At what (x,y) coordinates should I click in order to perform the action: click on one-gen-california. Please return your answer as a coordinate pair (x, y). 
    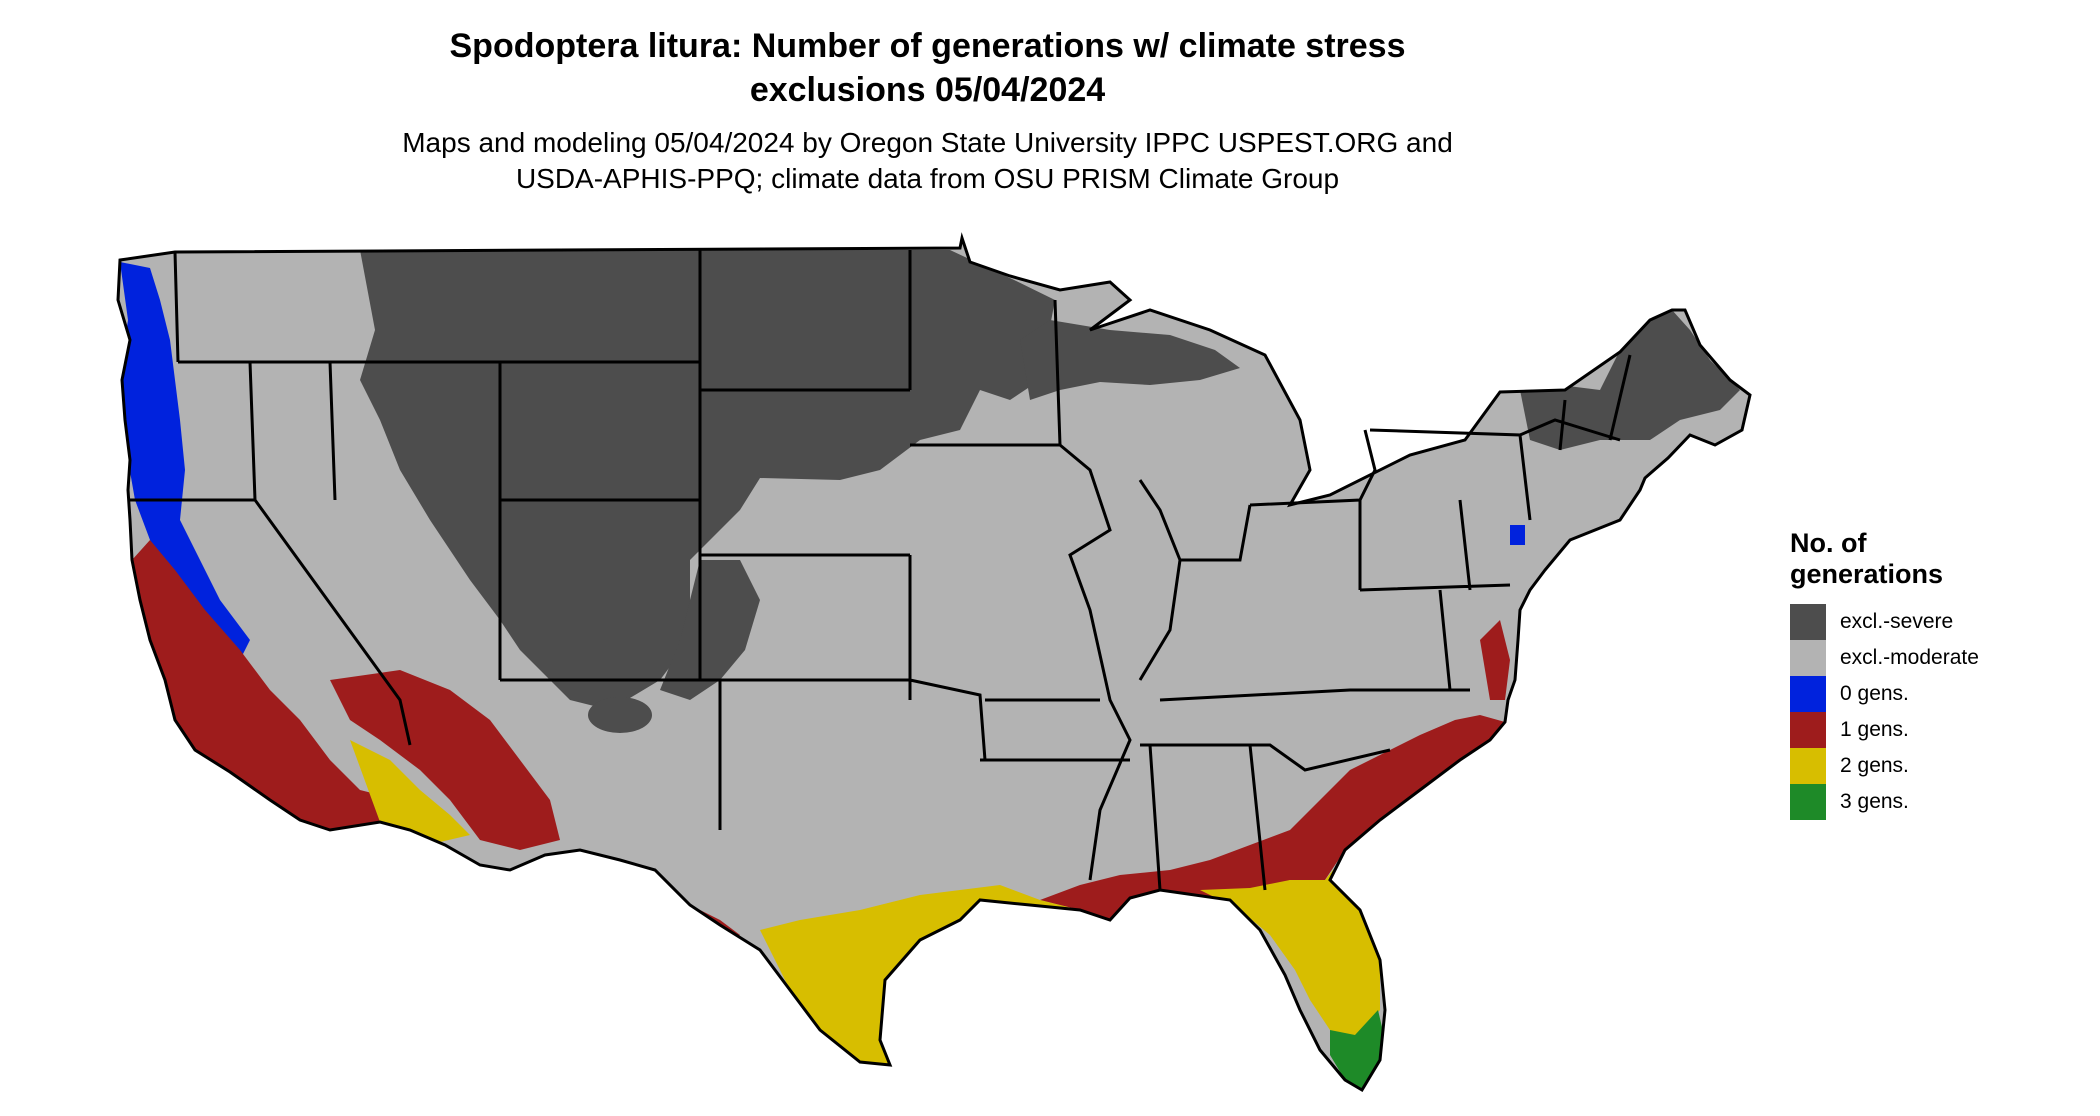
    Looking at the image, I should click on (276, 686).